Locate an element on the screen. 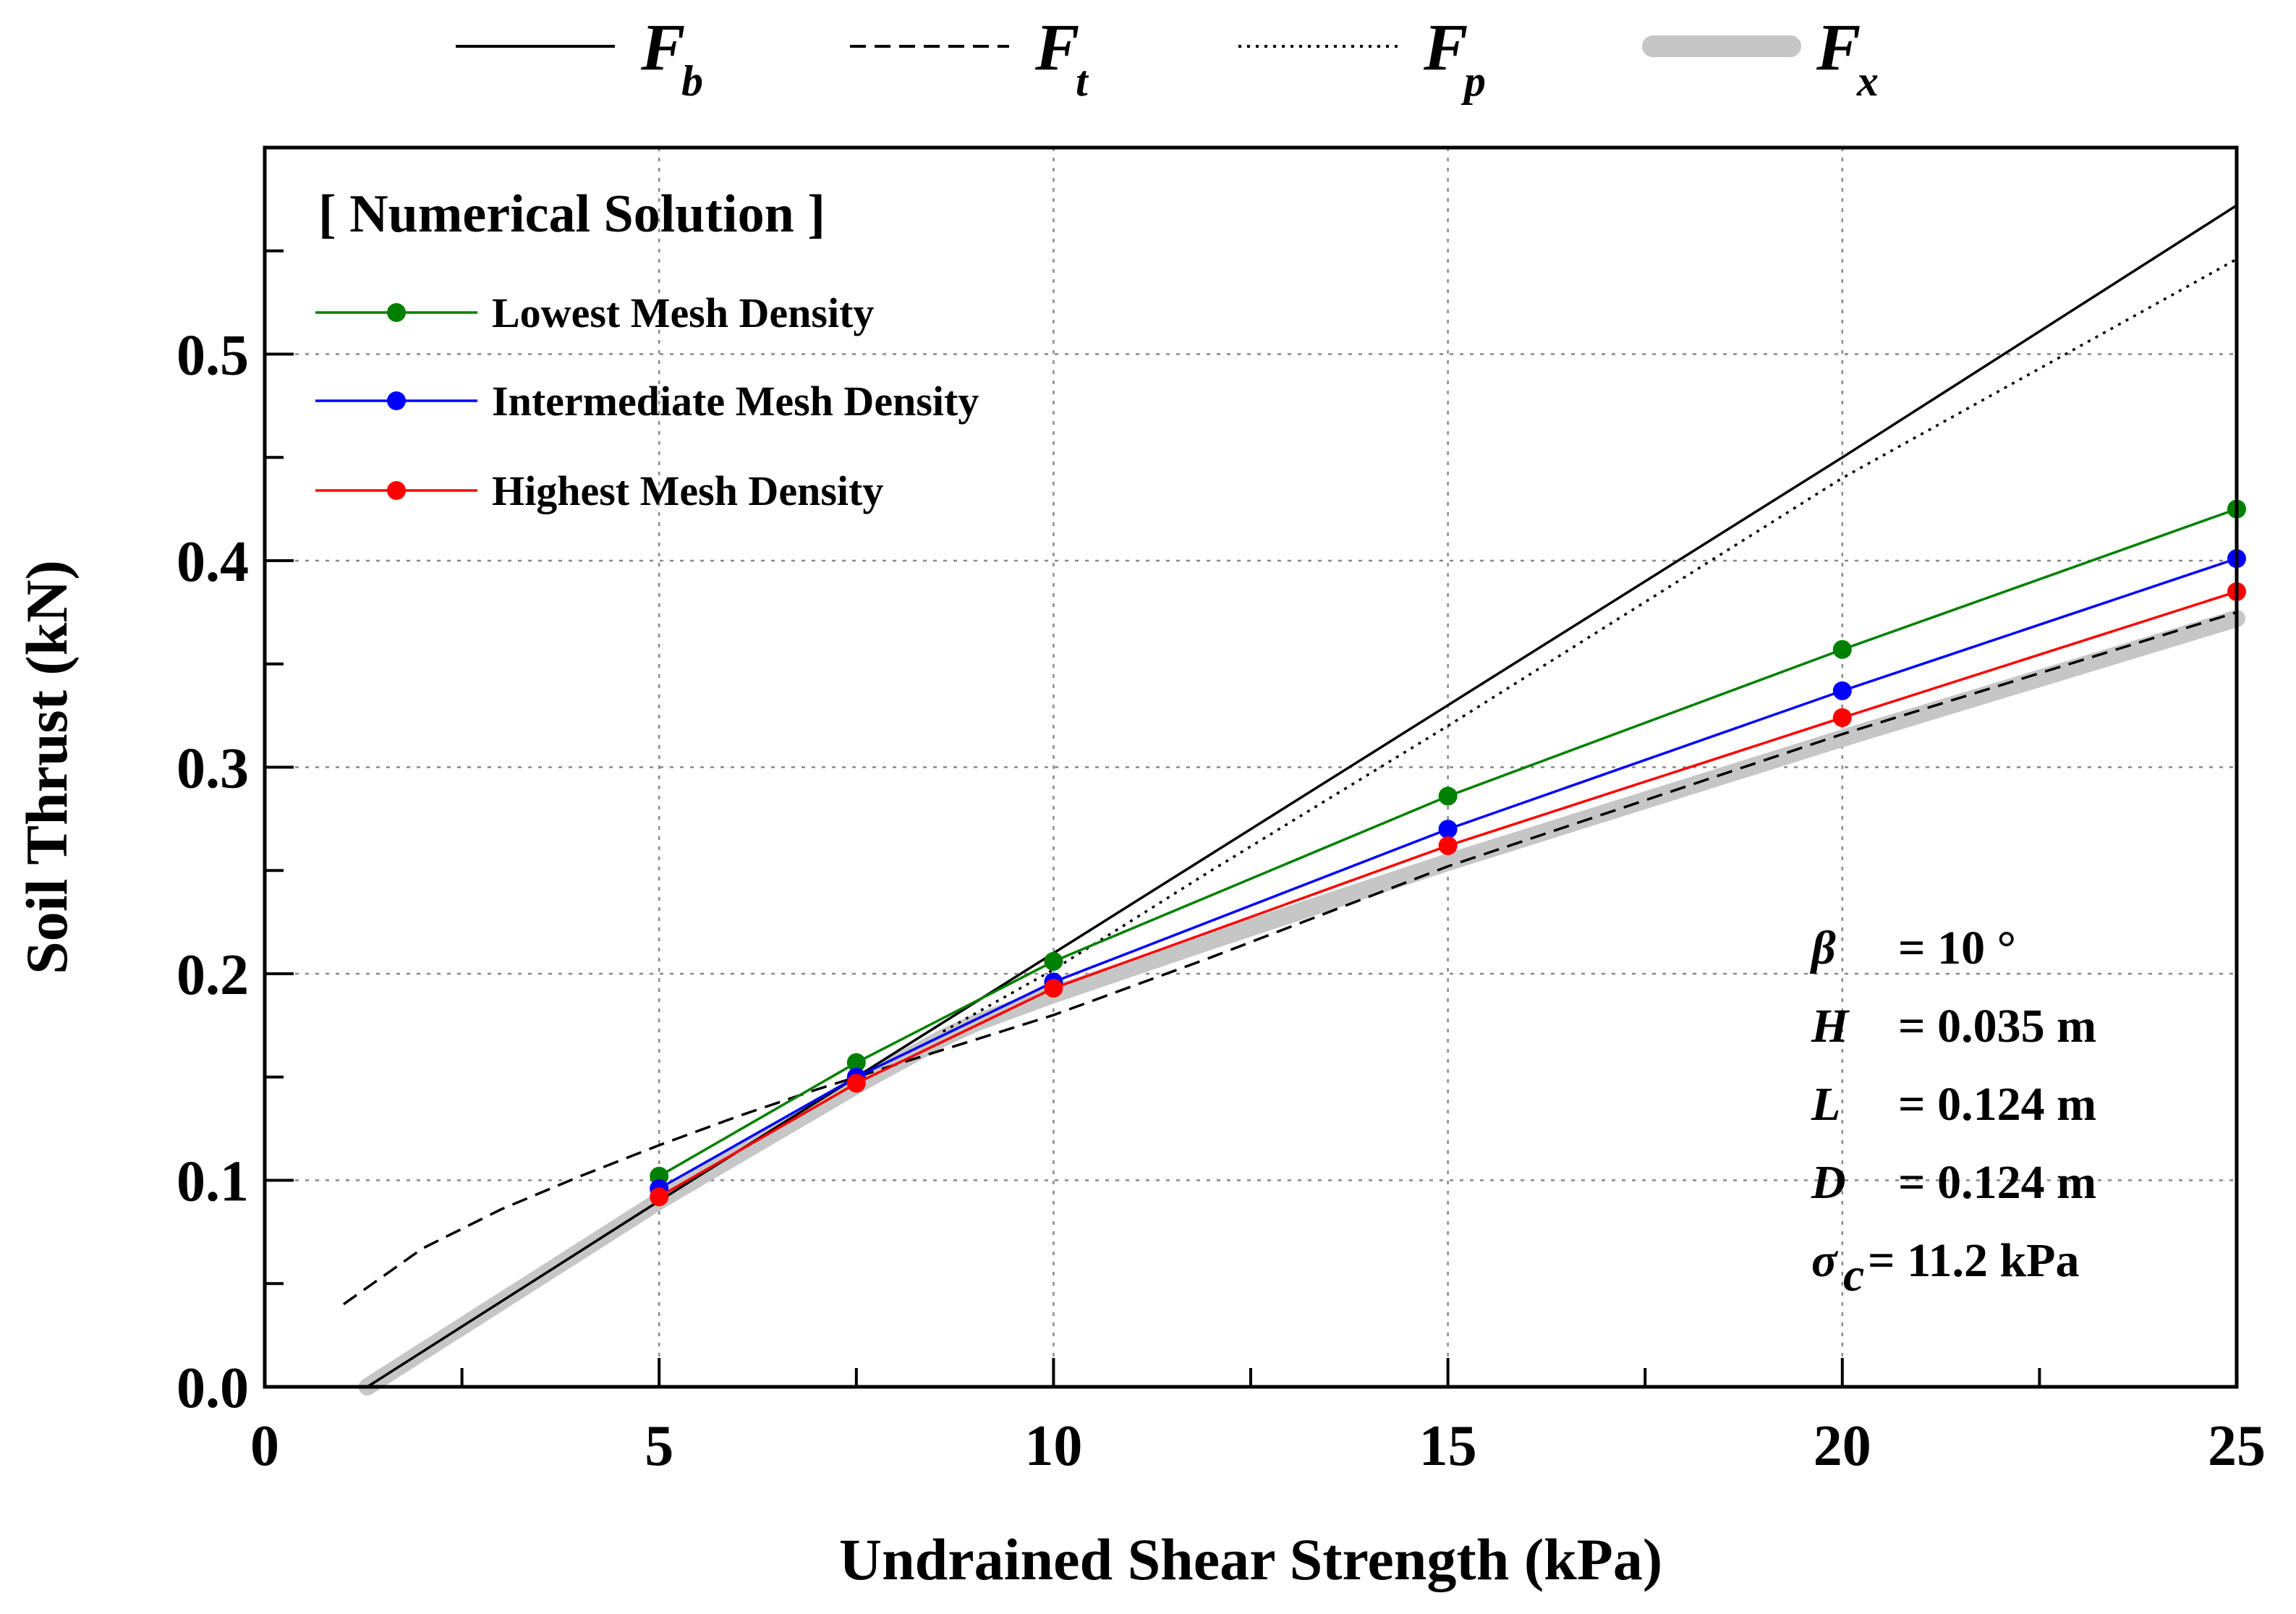 The image size is (2296, 1614). legend-label-lowest-mesh-density: Lowest Mesh Density is located at coordinates (683, 313).